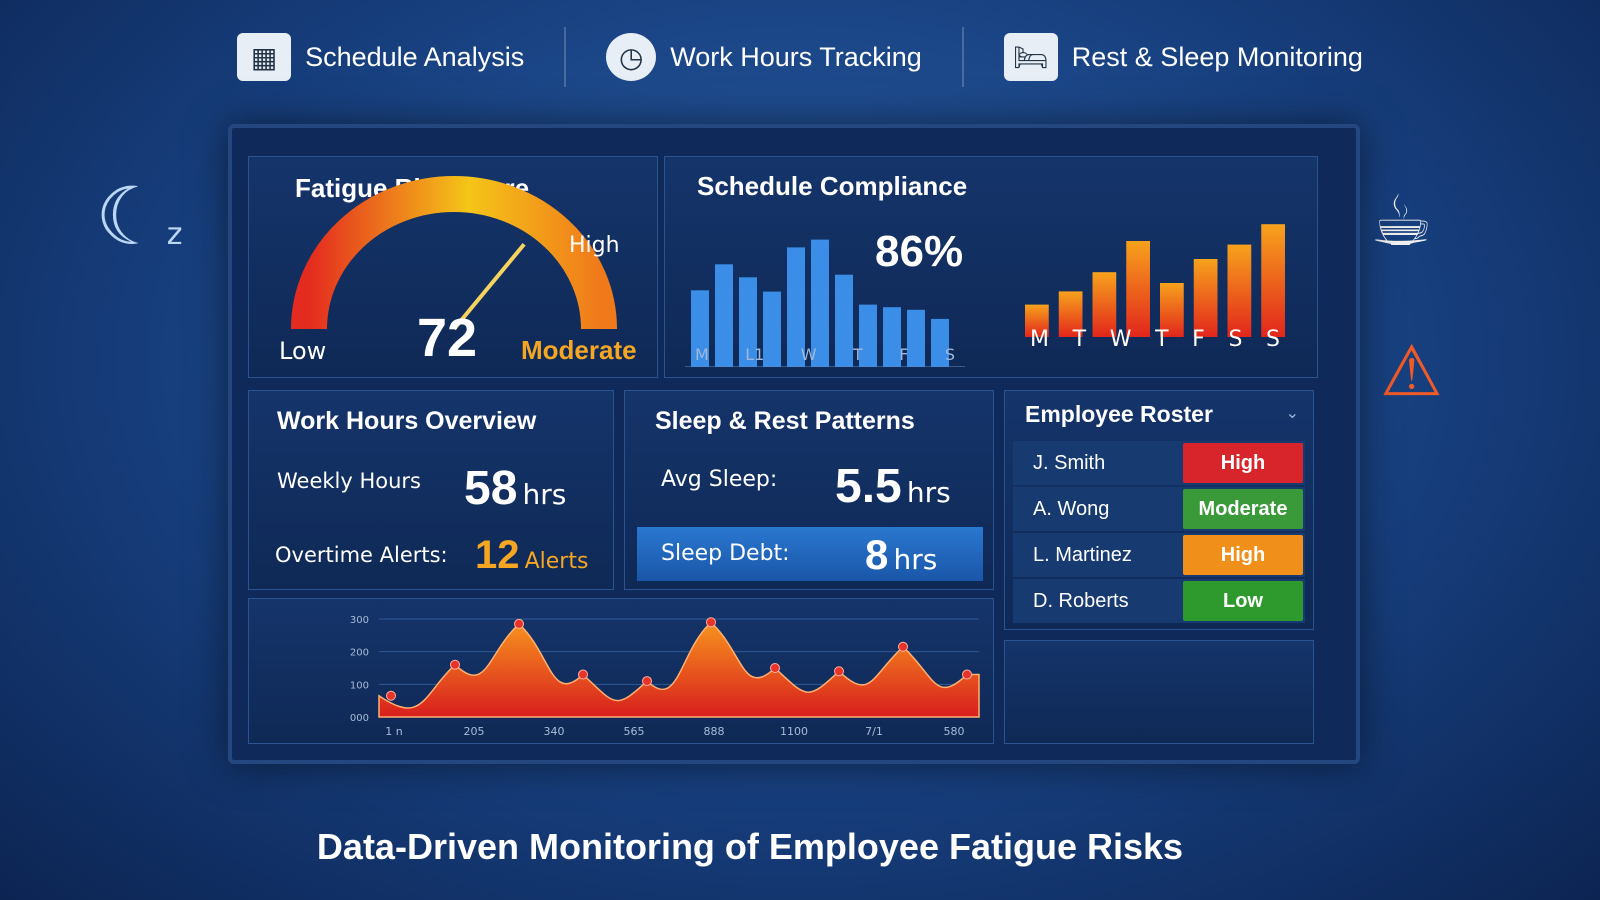 The width and height of the screenshot is (1600, 900). What do you see at coordinates (1082, 555) in the screenshot?
I see `employee-name: L. Martinez` at bounding box center [1082, 555].